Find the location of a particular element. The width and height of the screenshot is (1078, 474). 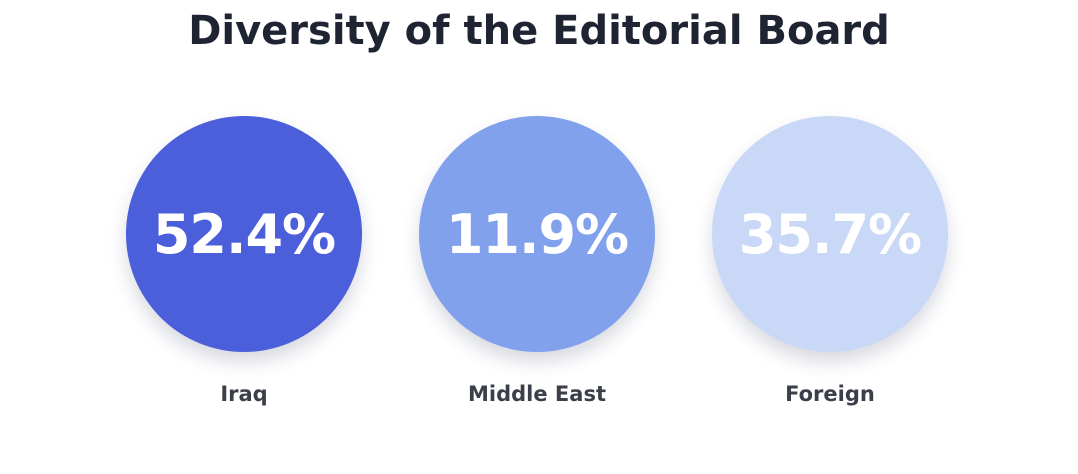

category-label-iraq: Iraq is located at coordinates (244, 394).